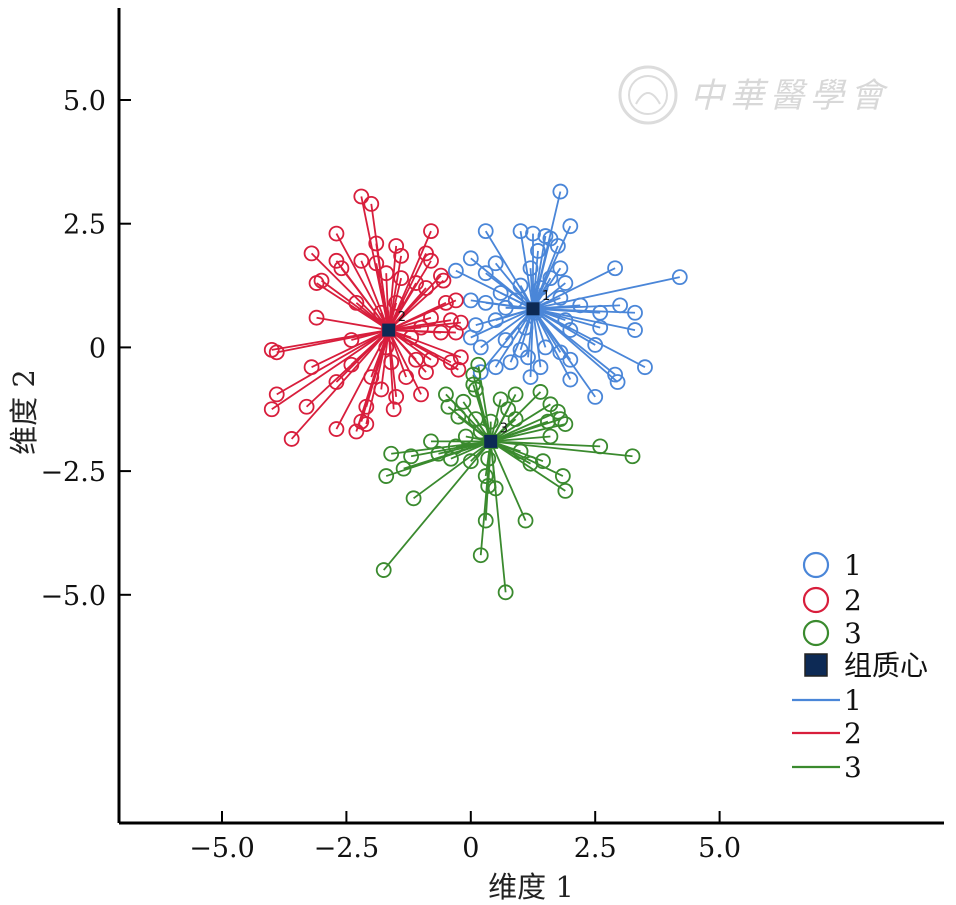  I want to click on x-tick-label: 2.5, so click(595, 848).